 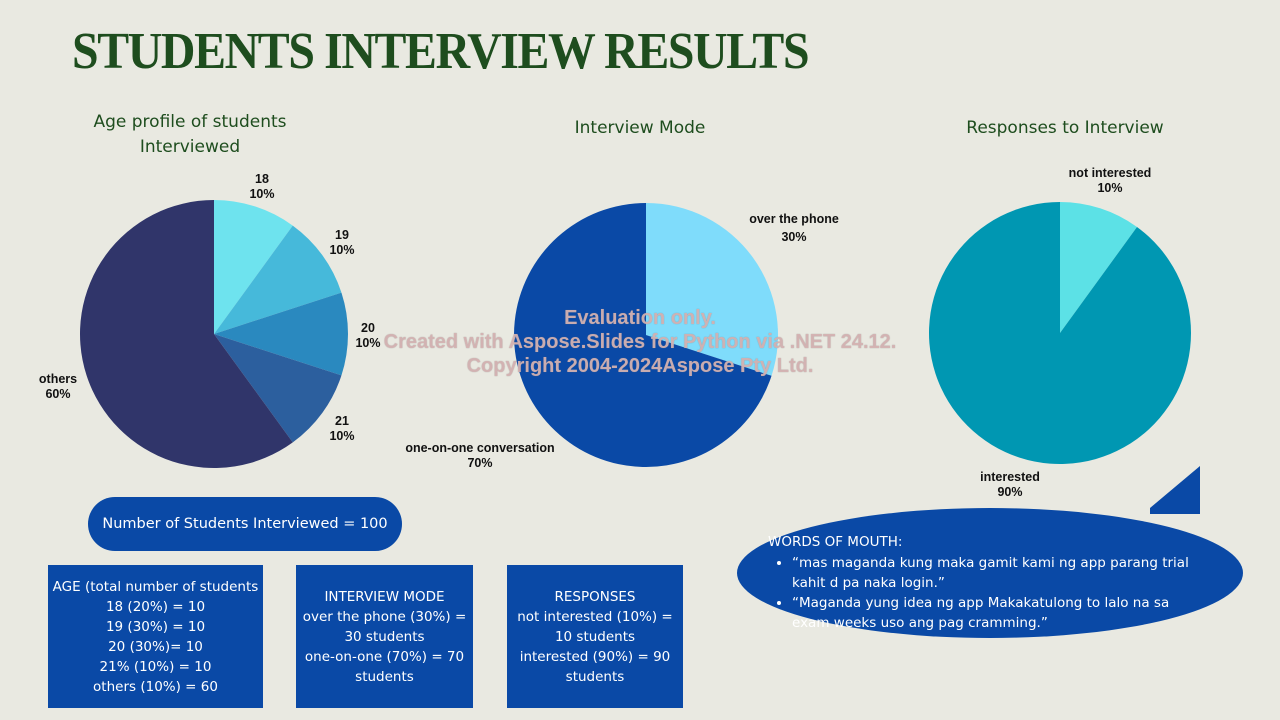 I want to click on mode-label-one-on-one: one-on-one conversation 70%, so click(x=480, y=456).